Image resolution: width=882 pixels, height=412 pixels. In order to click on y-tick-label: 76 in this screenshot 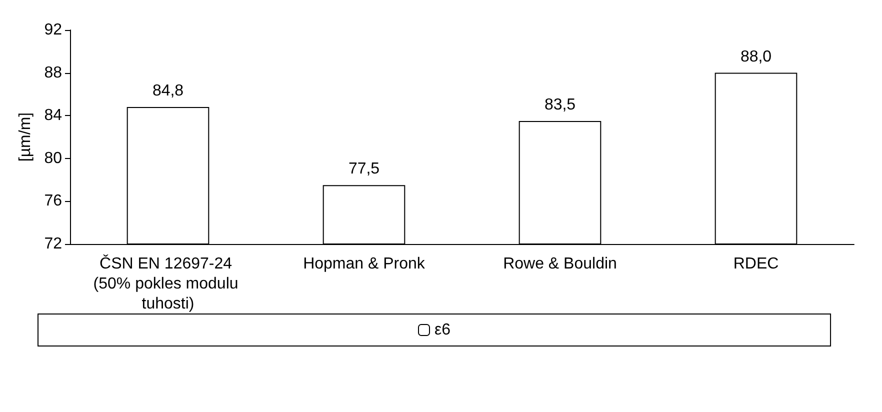, I will do `click(53, 201)`.